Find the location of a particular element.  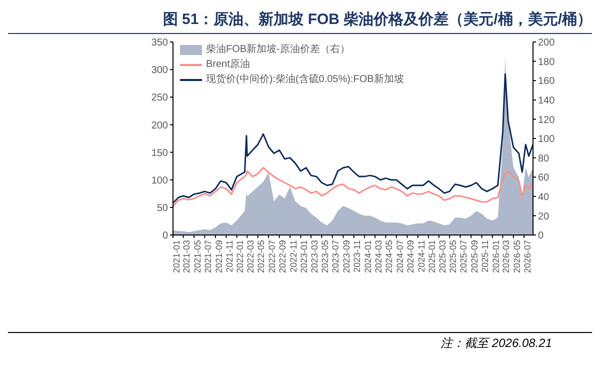

x-tick-label: 2025-09 is located at coordinates (474, 257).